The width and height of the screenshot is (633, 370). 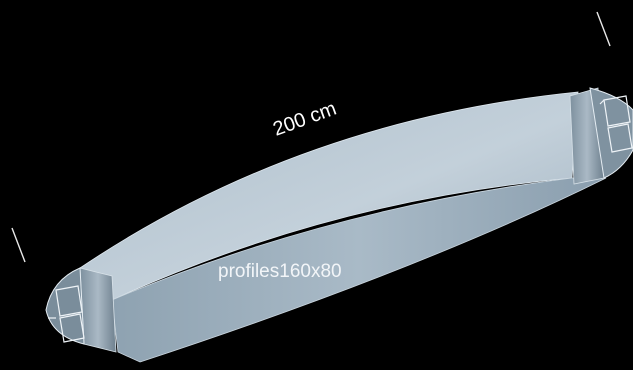 I want to click on dimension-tick-left, so click(x=18, y=245).